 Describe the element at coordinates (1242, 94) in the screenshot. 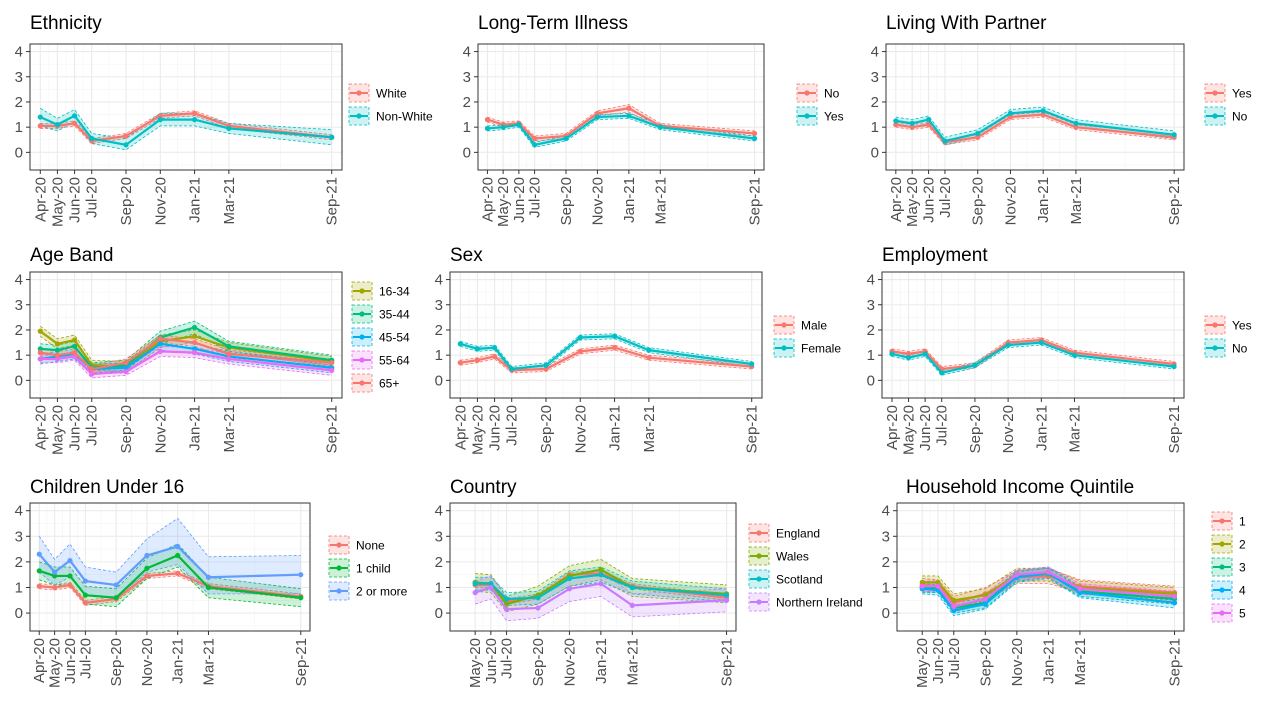

I see `legend-label: Yes` at that location.